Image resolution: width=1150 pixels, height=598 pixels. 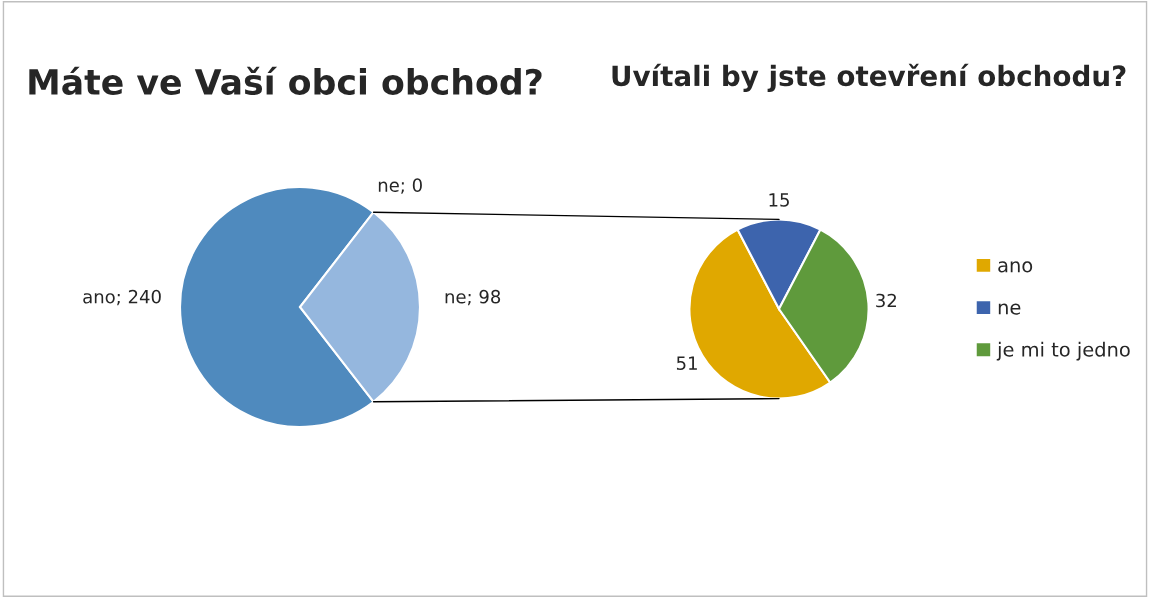 What do you see at coordinates (484, 297) in the screenshot?
I see `data-label: ; 98` at bounding box center [484, 297].